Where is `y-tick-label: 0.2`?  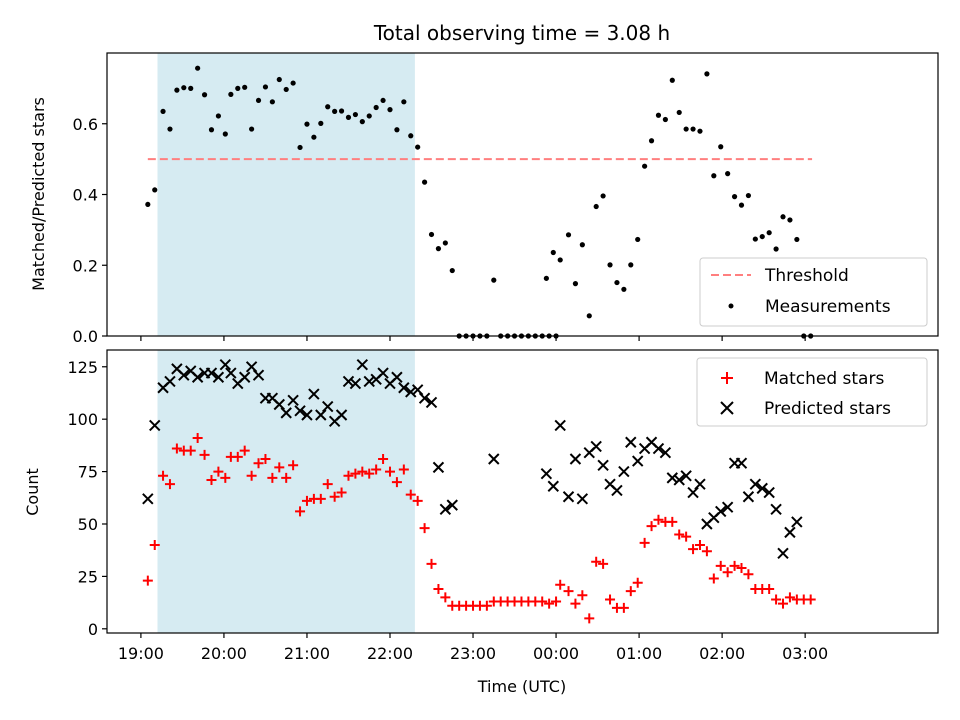 y-tick-label: 0.2 is located at coordinates (85, 265).